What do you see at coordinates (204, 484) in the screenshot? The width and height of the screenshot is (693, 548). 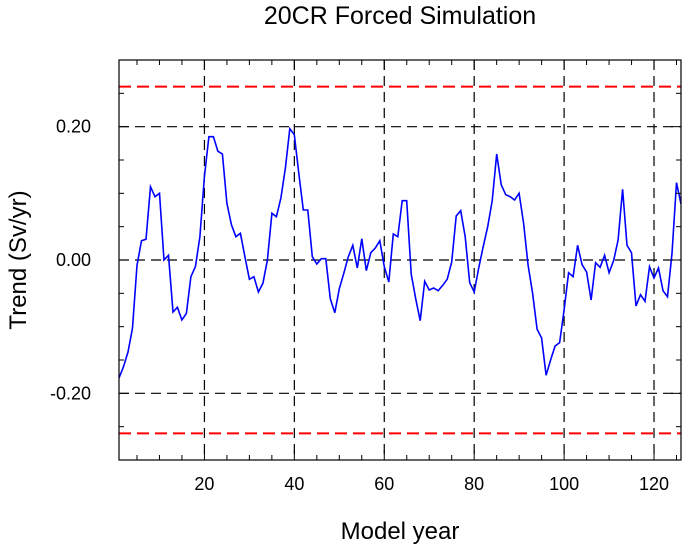 I see `x-tick-label: 20` at bounding box center [204, 484].